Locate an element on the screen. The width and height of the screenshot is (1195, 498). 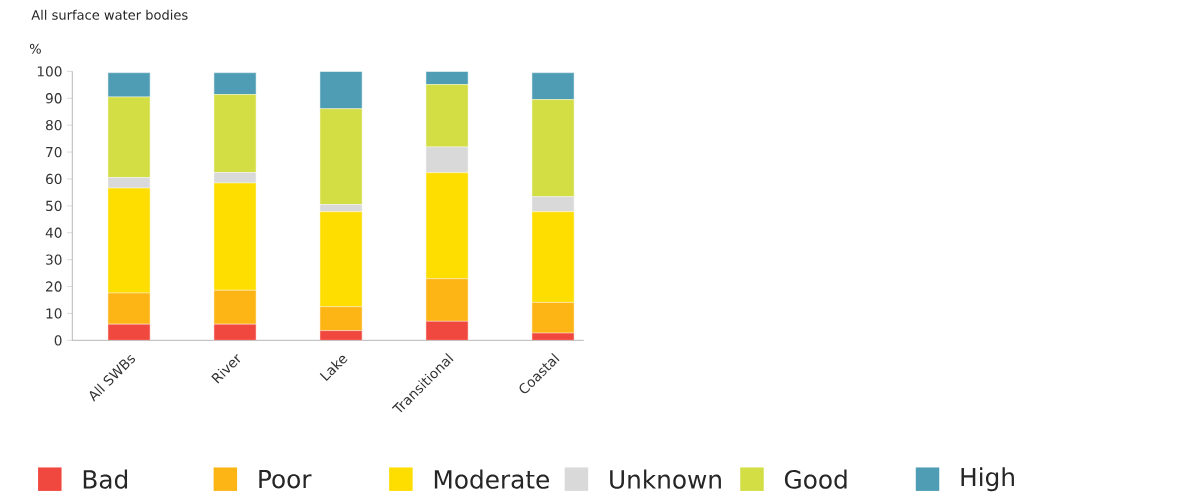
legend-label: High is located at coordinates (987, 479).